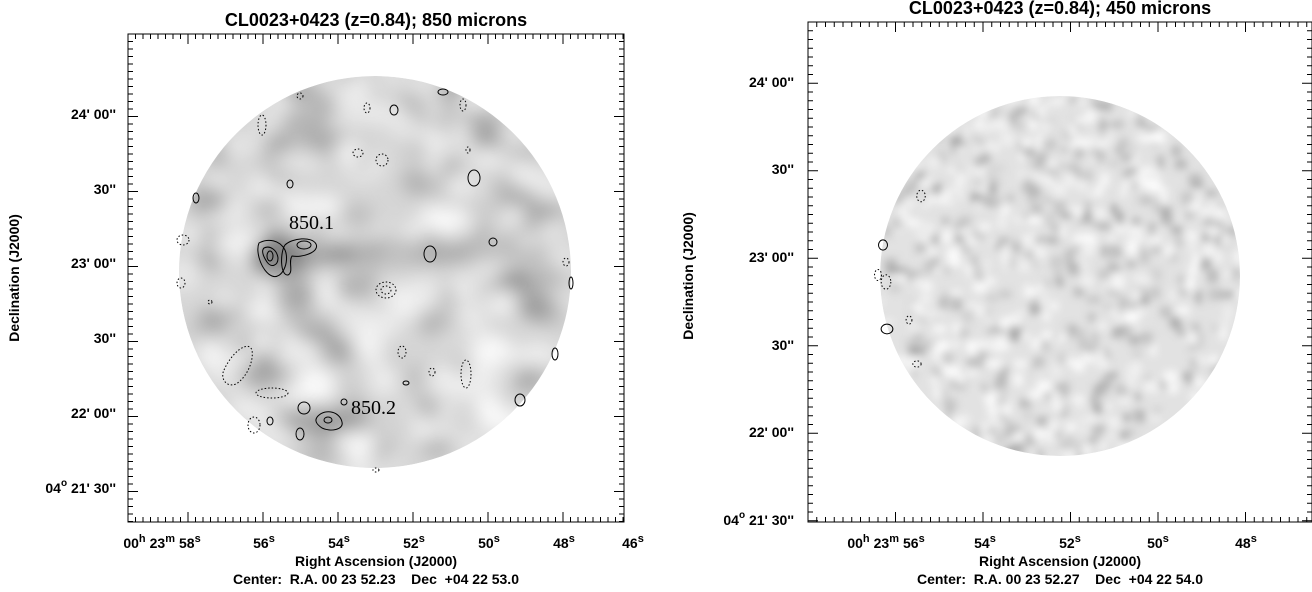  I want to click on ra-tick-label: 00h 23m 56s, so click(885, 542).